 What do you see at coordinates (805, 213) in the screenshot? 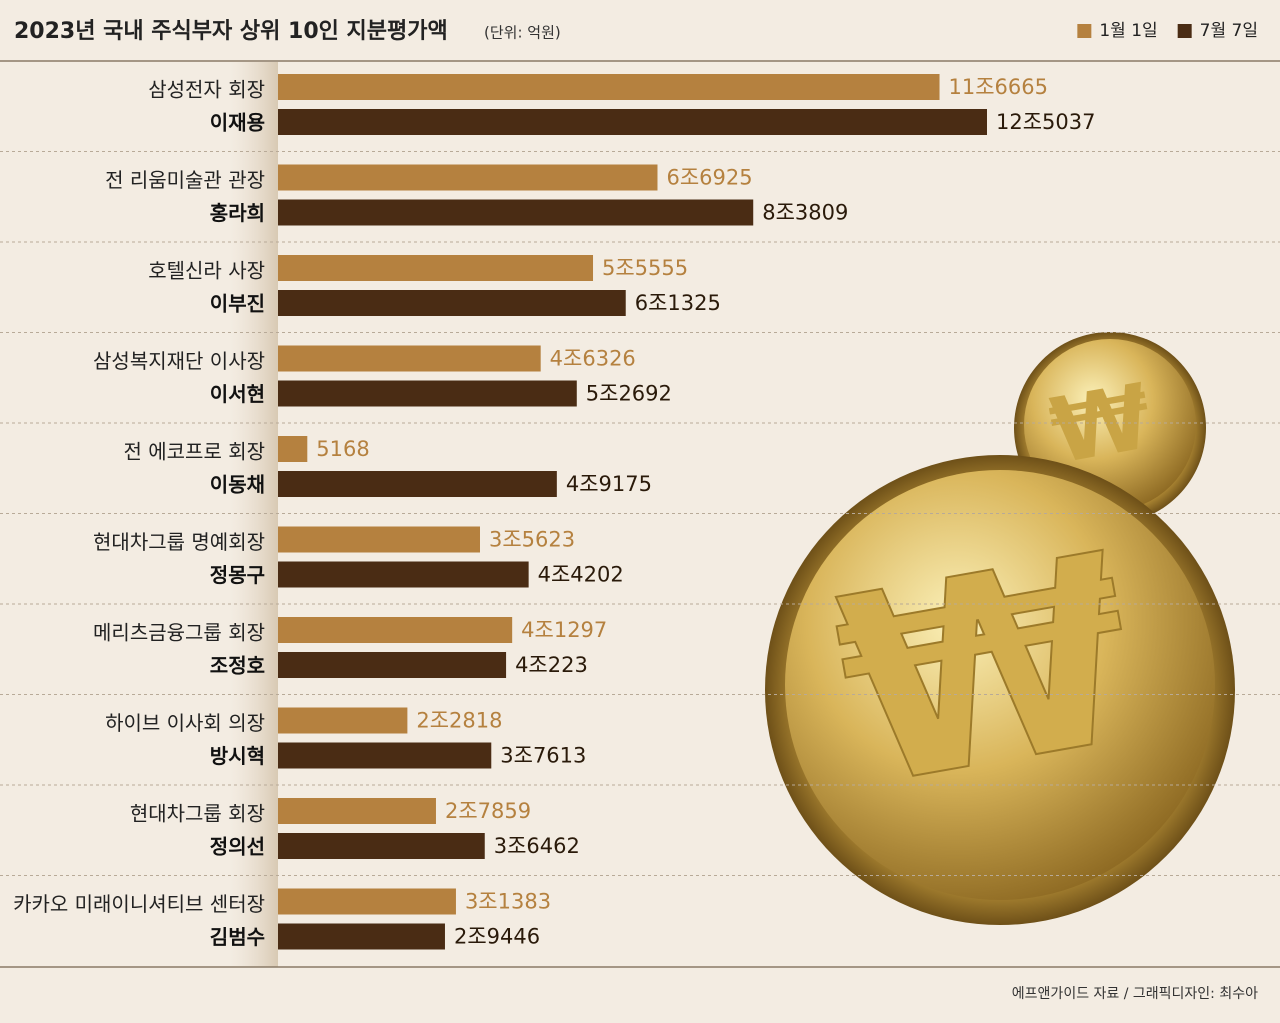
I see `value-label: 8조3809` at bounding box center [805, 213].